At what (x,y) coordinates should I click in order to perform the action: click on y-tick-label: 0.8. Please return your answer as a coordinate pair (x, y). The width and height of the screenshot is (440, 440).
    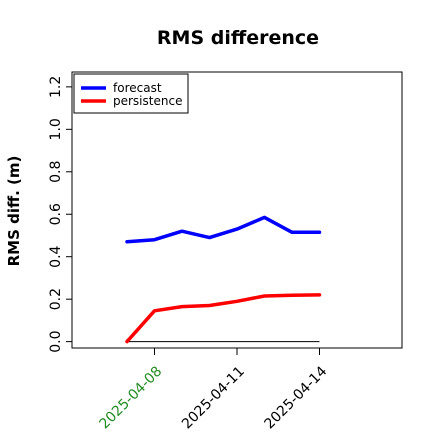
    Looking at the image, I should click on (56, 172).